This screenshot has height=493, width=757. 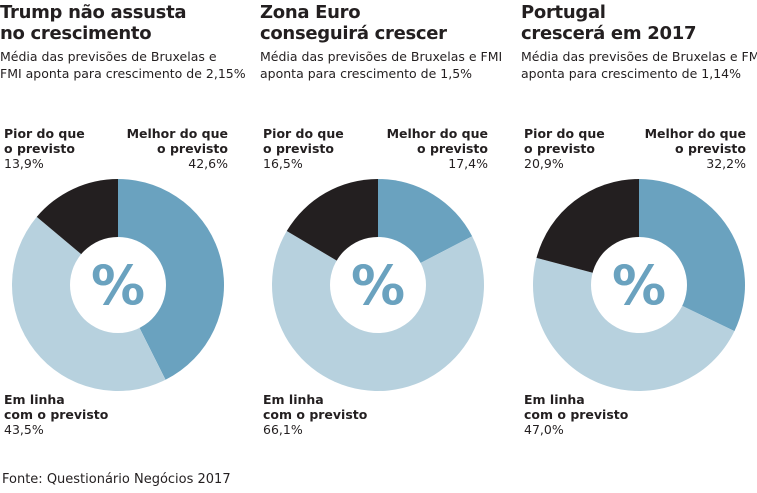 I want to click on label-worse-value: 16,5%, so click(x=283, y=163).